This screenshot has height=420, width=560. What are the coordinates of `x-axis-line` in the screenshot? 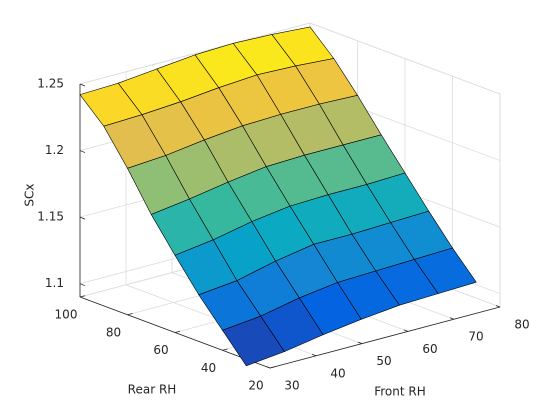 It's located at (385, 337).